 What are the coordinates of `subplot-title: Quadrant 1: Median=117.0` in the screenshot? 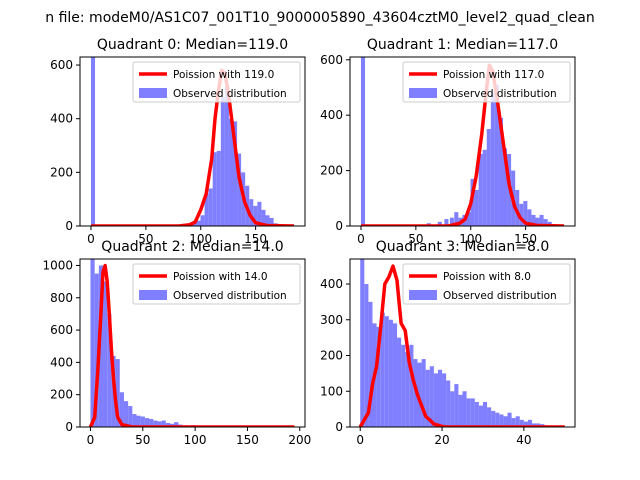 It's located at (462, 45).